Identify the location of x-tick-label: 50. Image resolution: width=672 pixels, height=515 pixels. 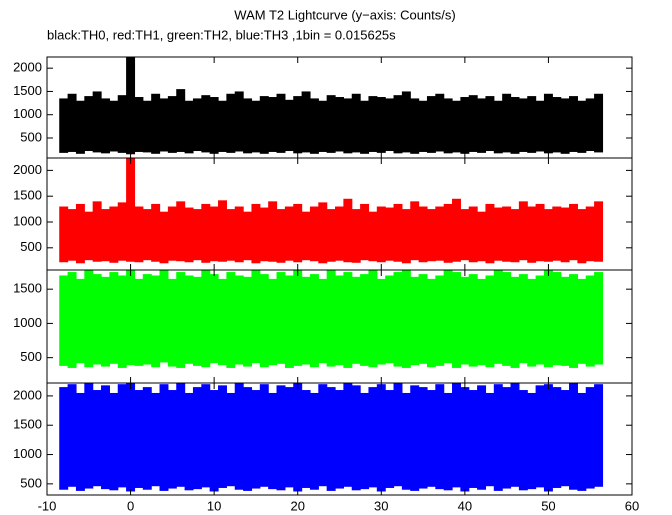
(548, 505).